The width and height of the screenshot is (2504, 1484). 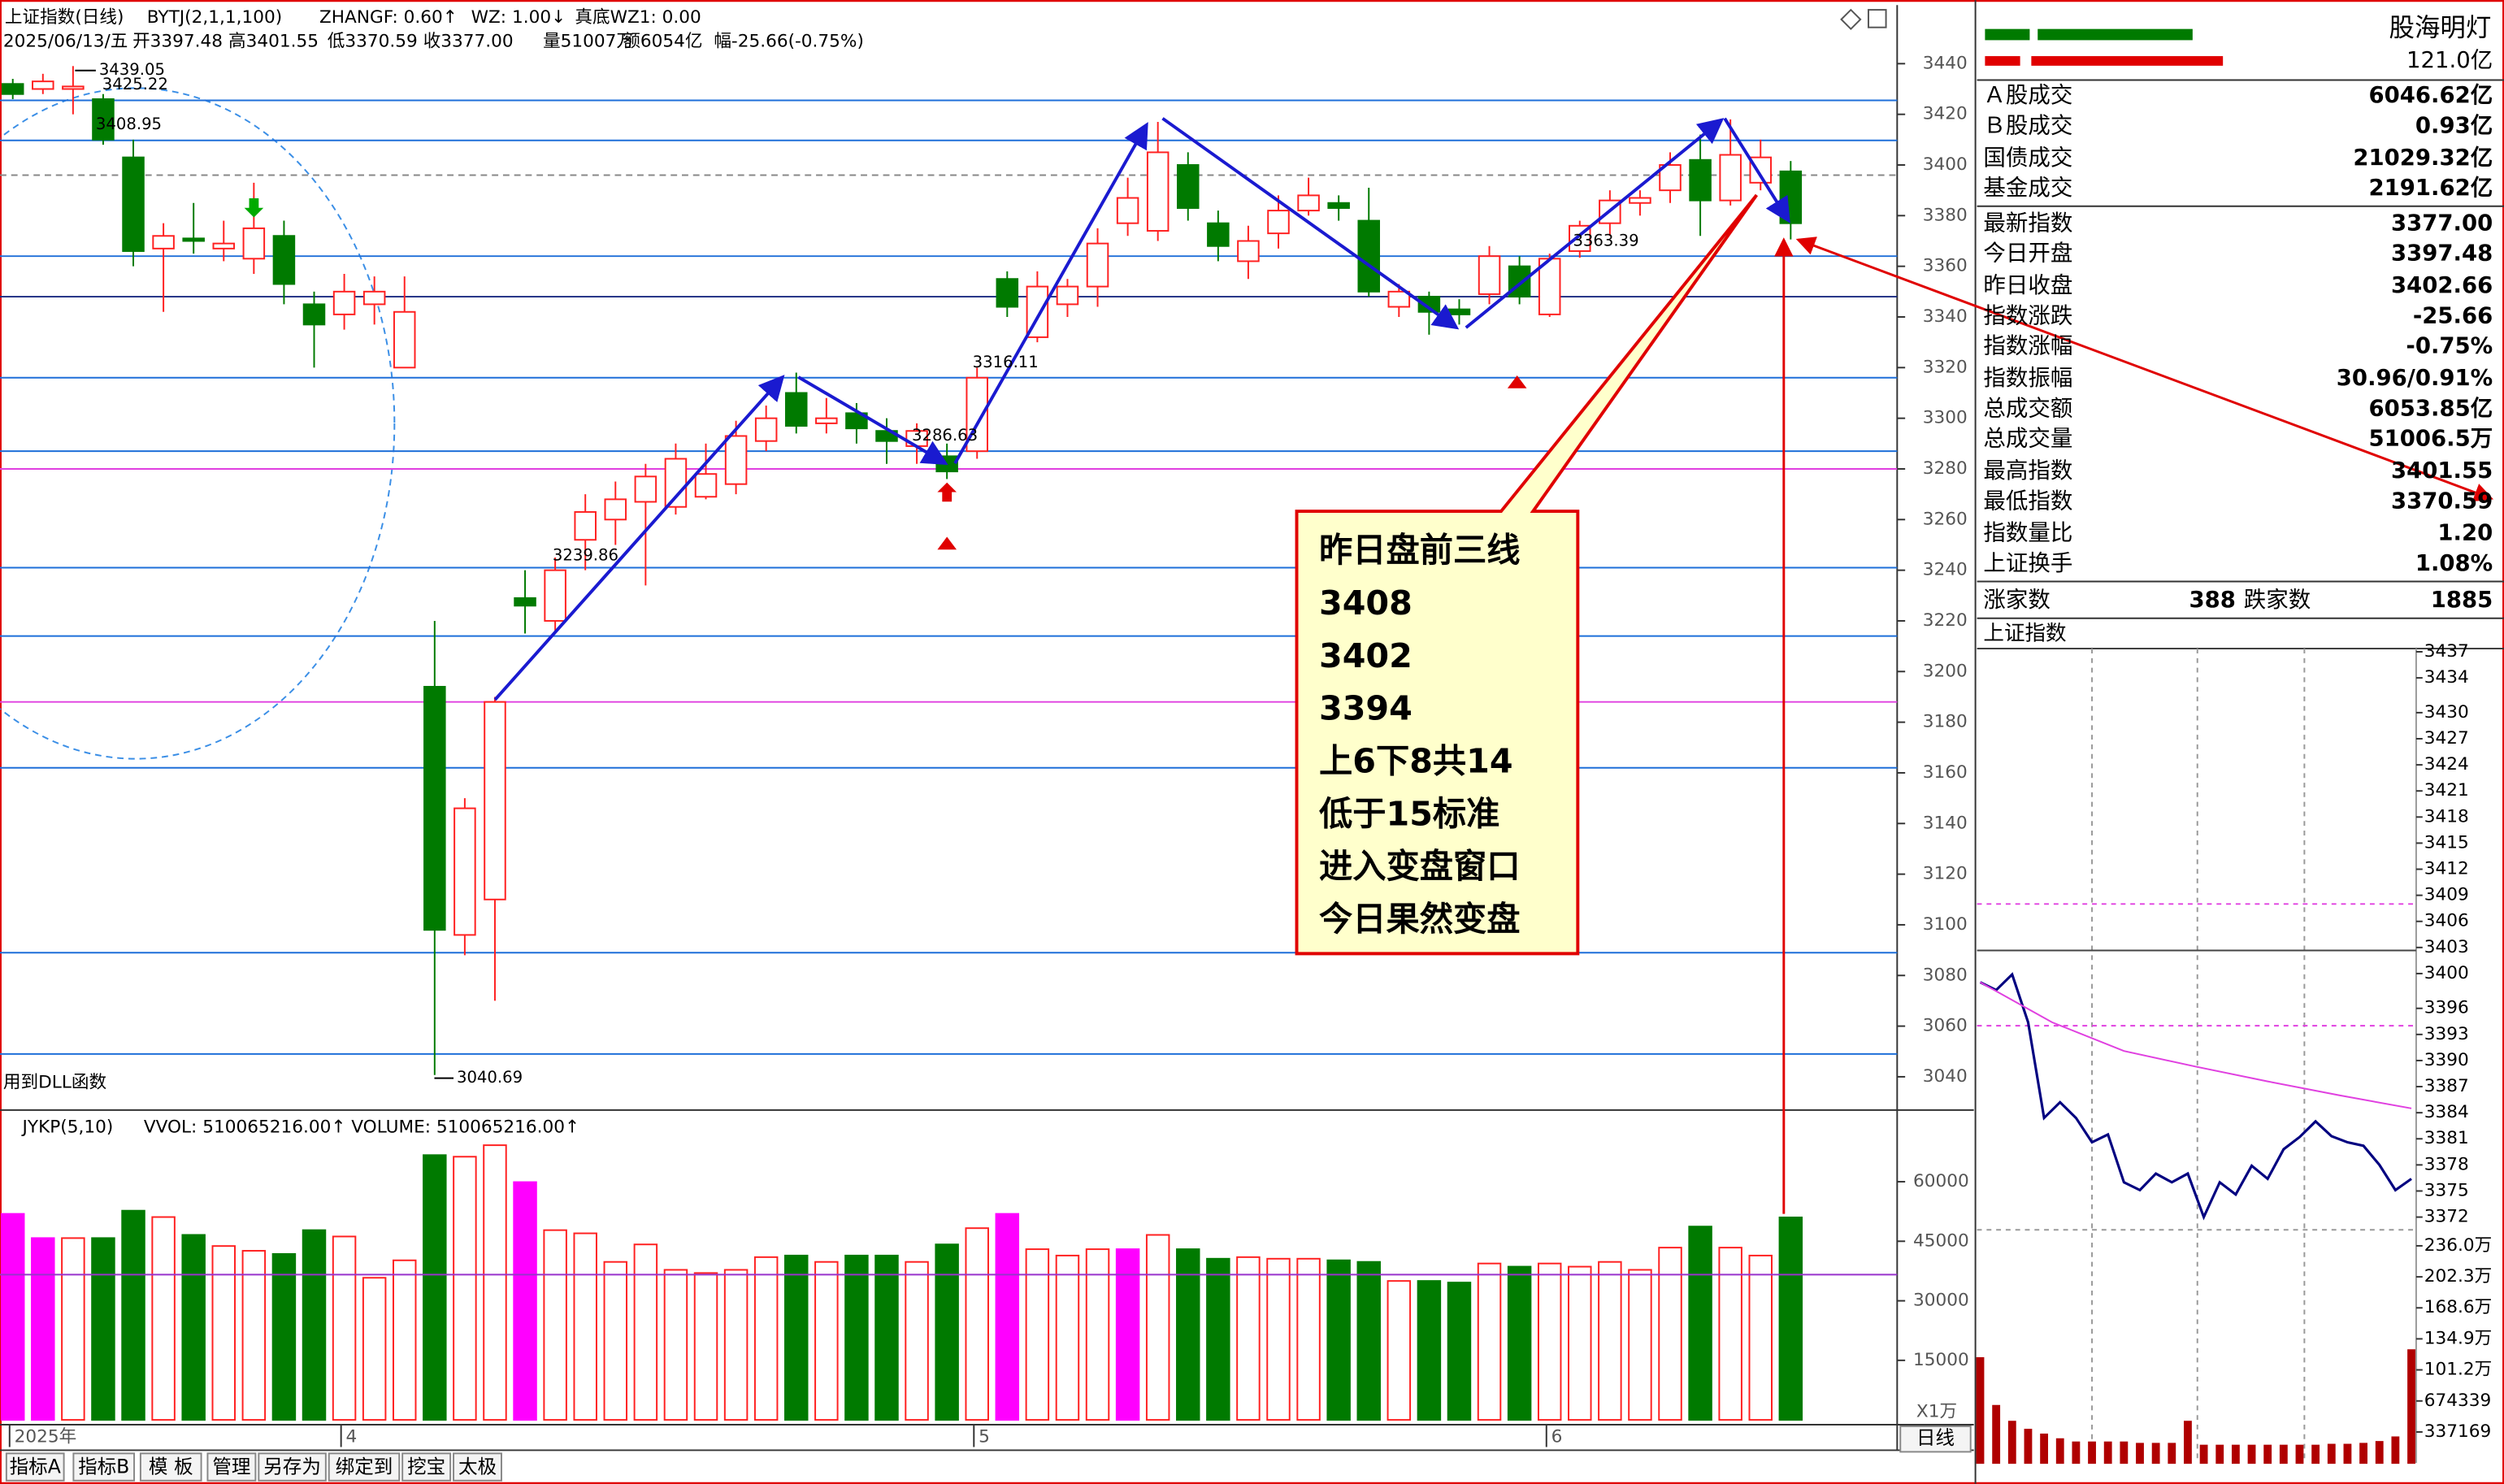 What do you see at coordinates (2446, 921) in the screenshot?
I see `y-tick-label: 3406` at bounding box center [2446, 921].